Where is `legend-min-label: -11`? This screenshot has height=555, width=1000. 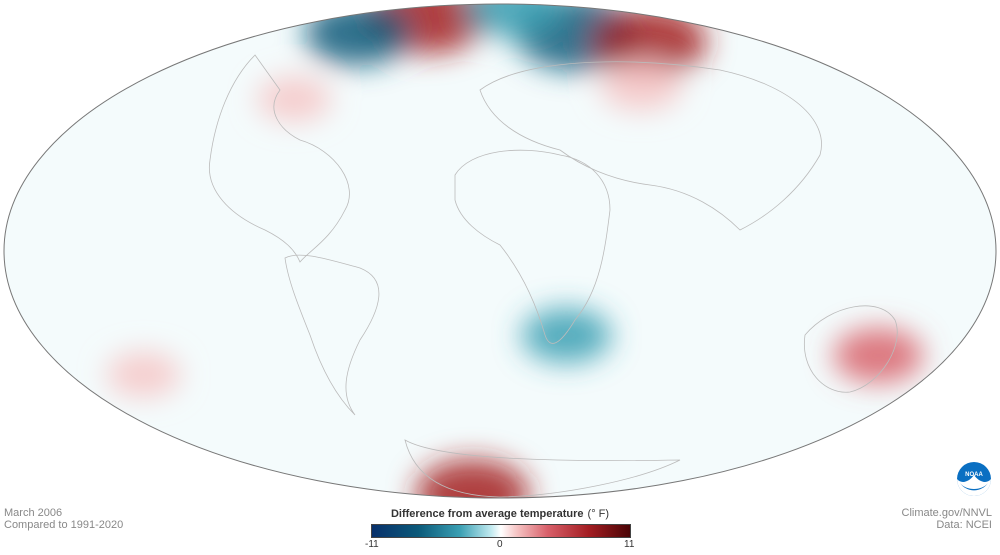 legend-min-label: -11 is located at coordinates (372, 544).